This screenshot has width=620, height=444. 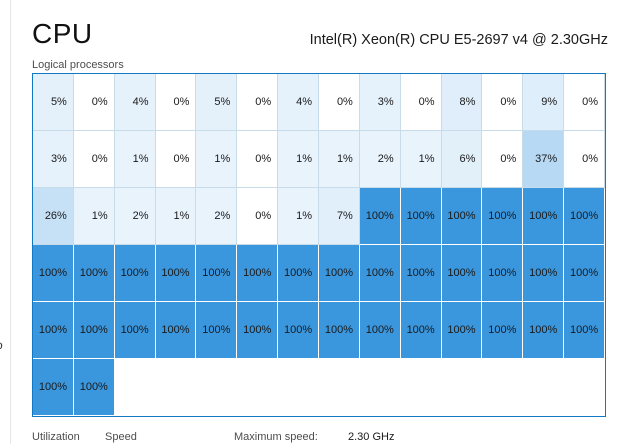 What do you see at coordinates (1, 345) in the screenshot?
I see `sidebar-edge-glyph: o` at bounding box center [1, 345].